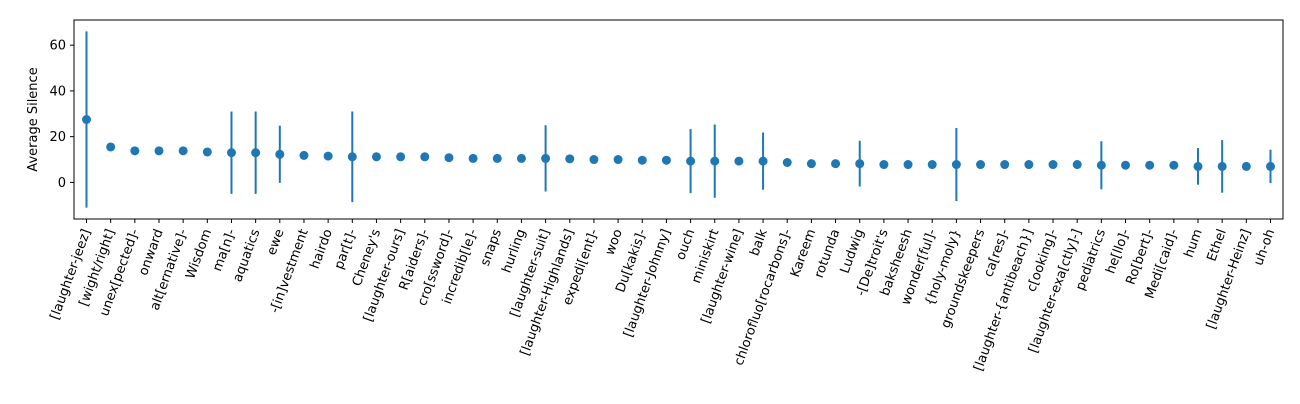 The height and width of the screenshot is (404, 1300). I want to click on y-axis-label: Average Silence, so click(33, 119).